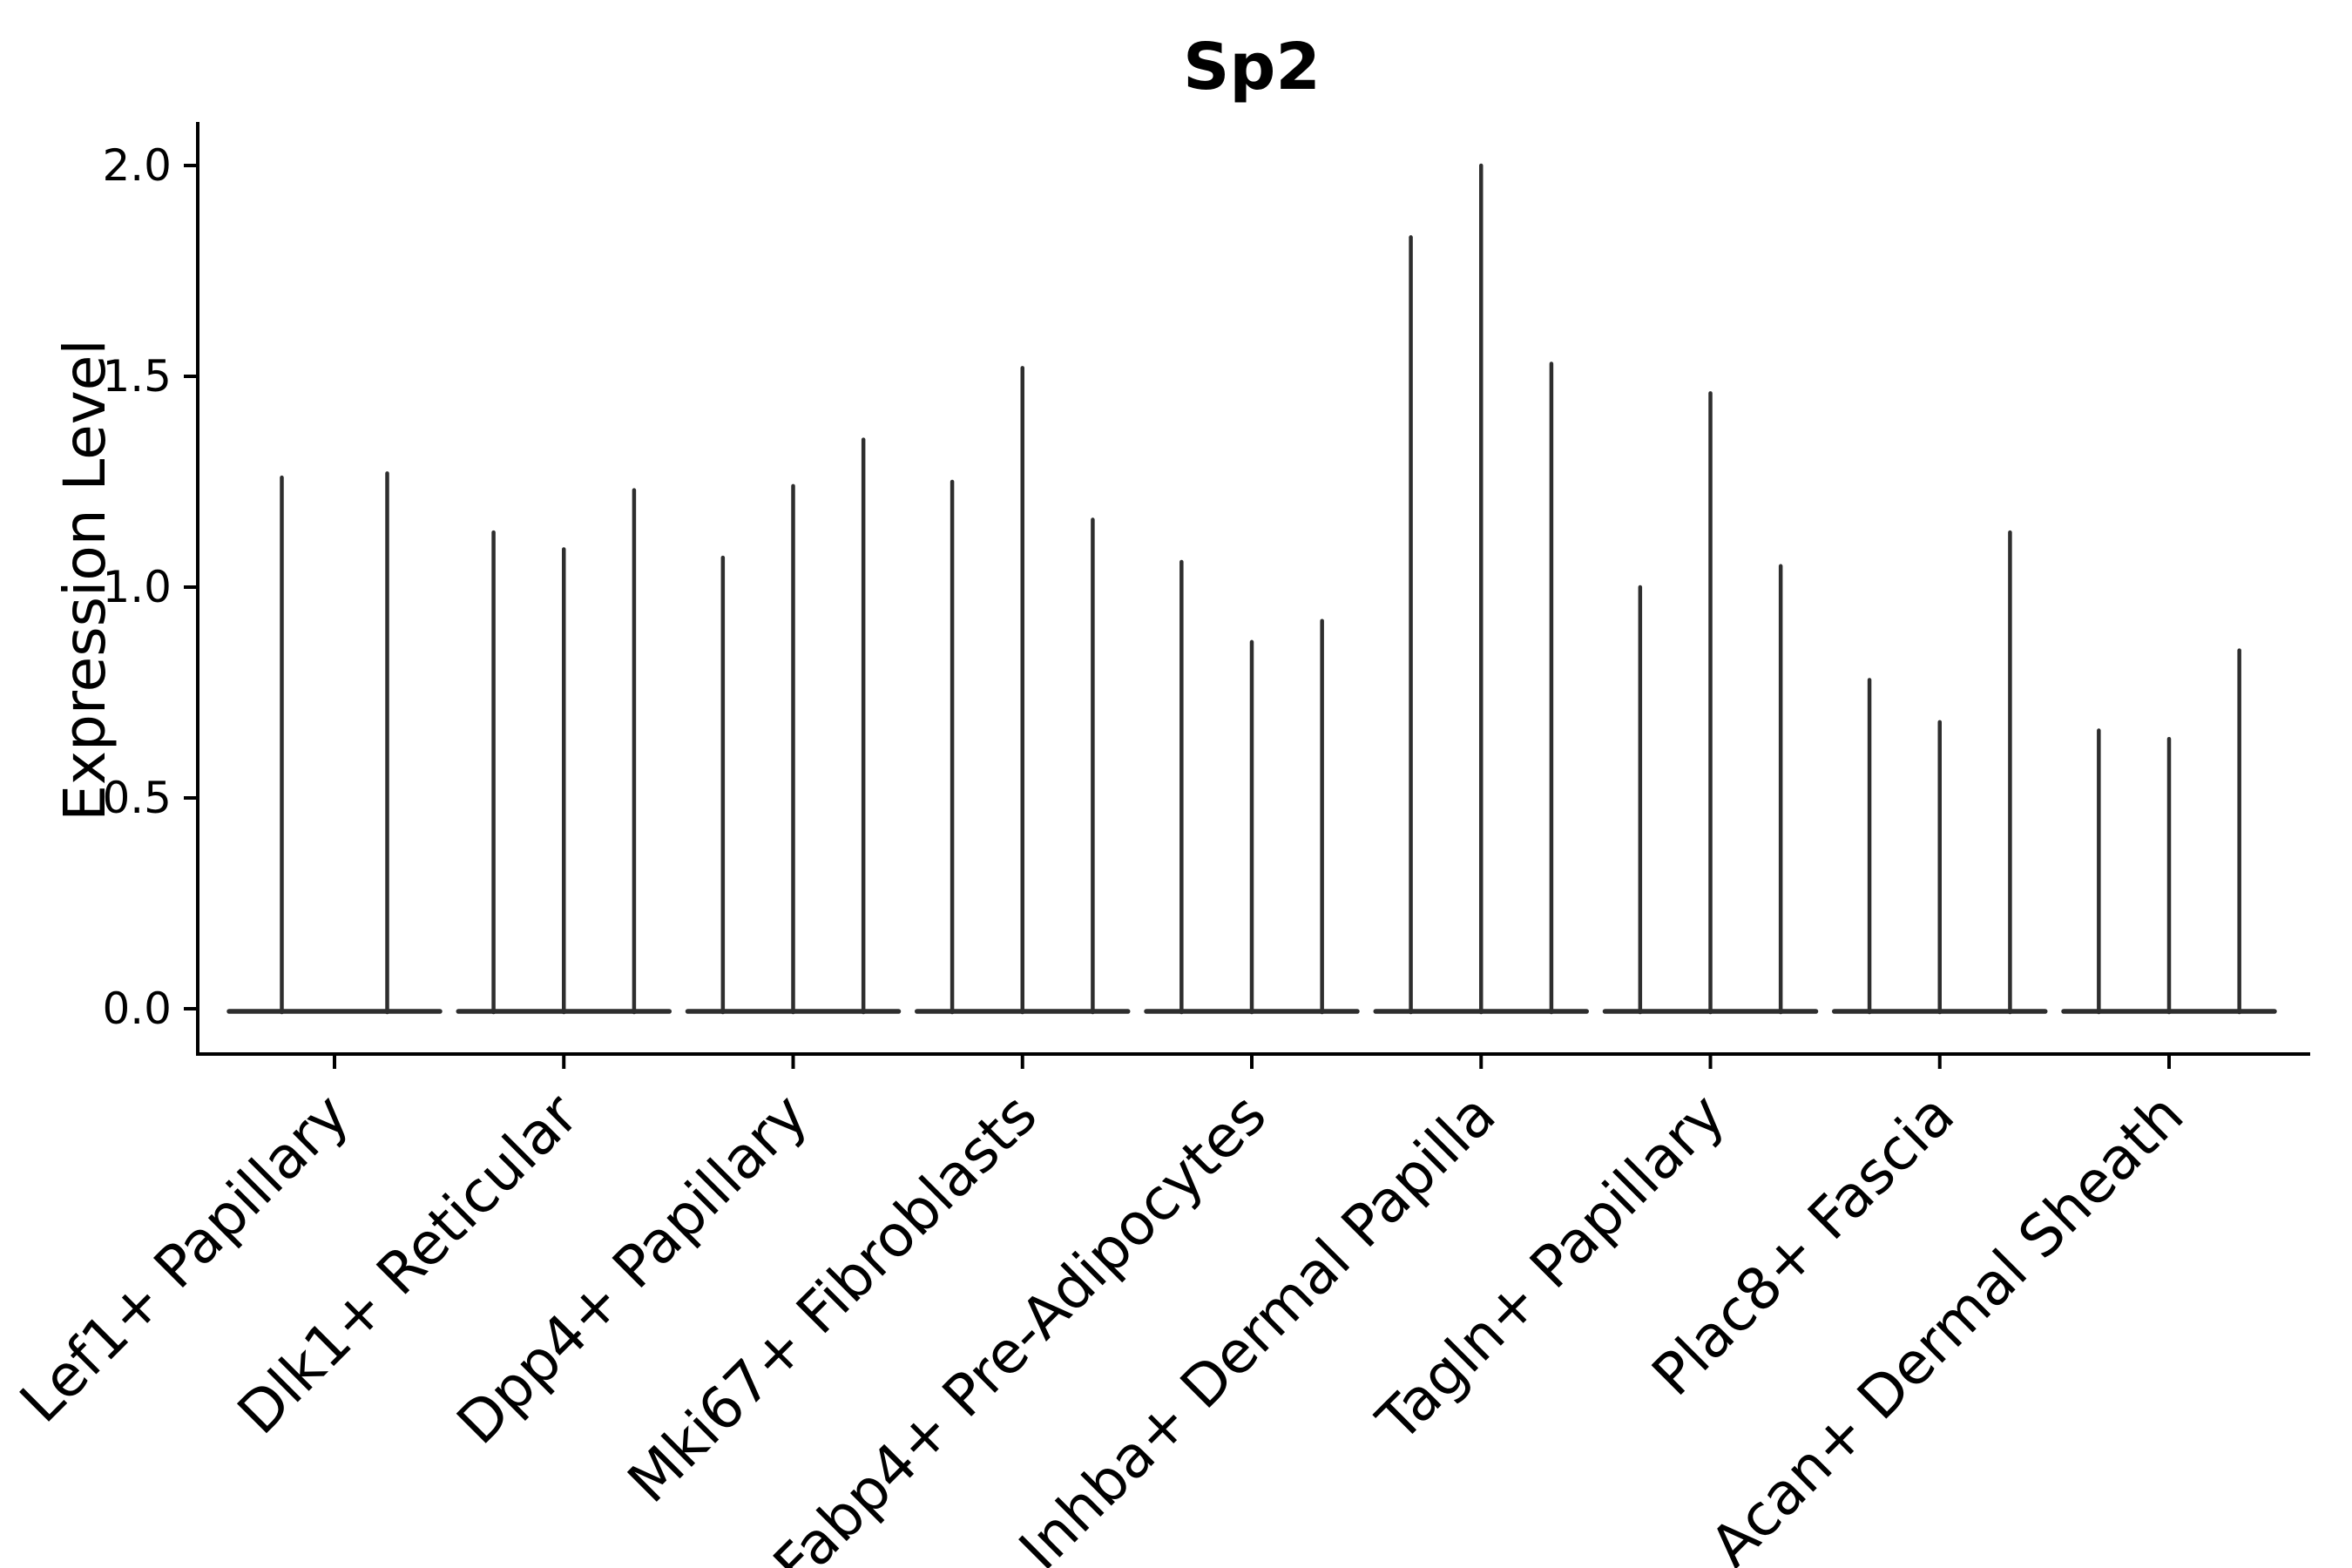 The image size is (2352, 1568). Describe the element at coordinates (84, 580) in the screenshot. I see `y-axis-label: Expression Level` at that location.